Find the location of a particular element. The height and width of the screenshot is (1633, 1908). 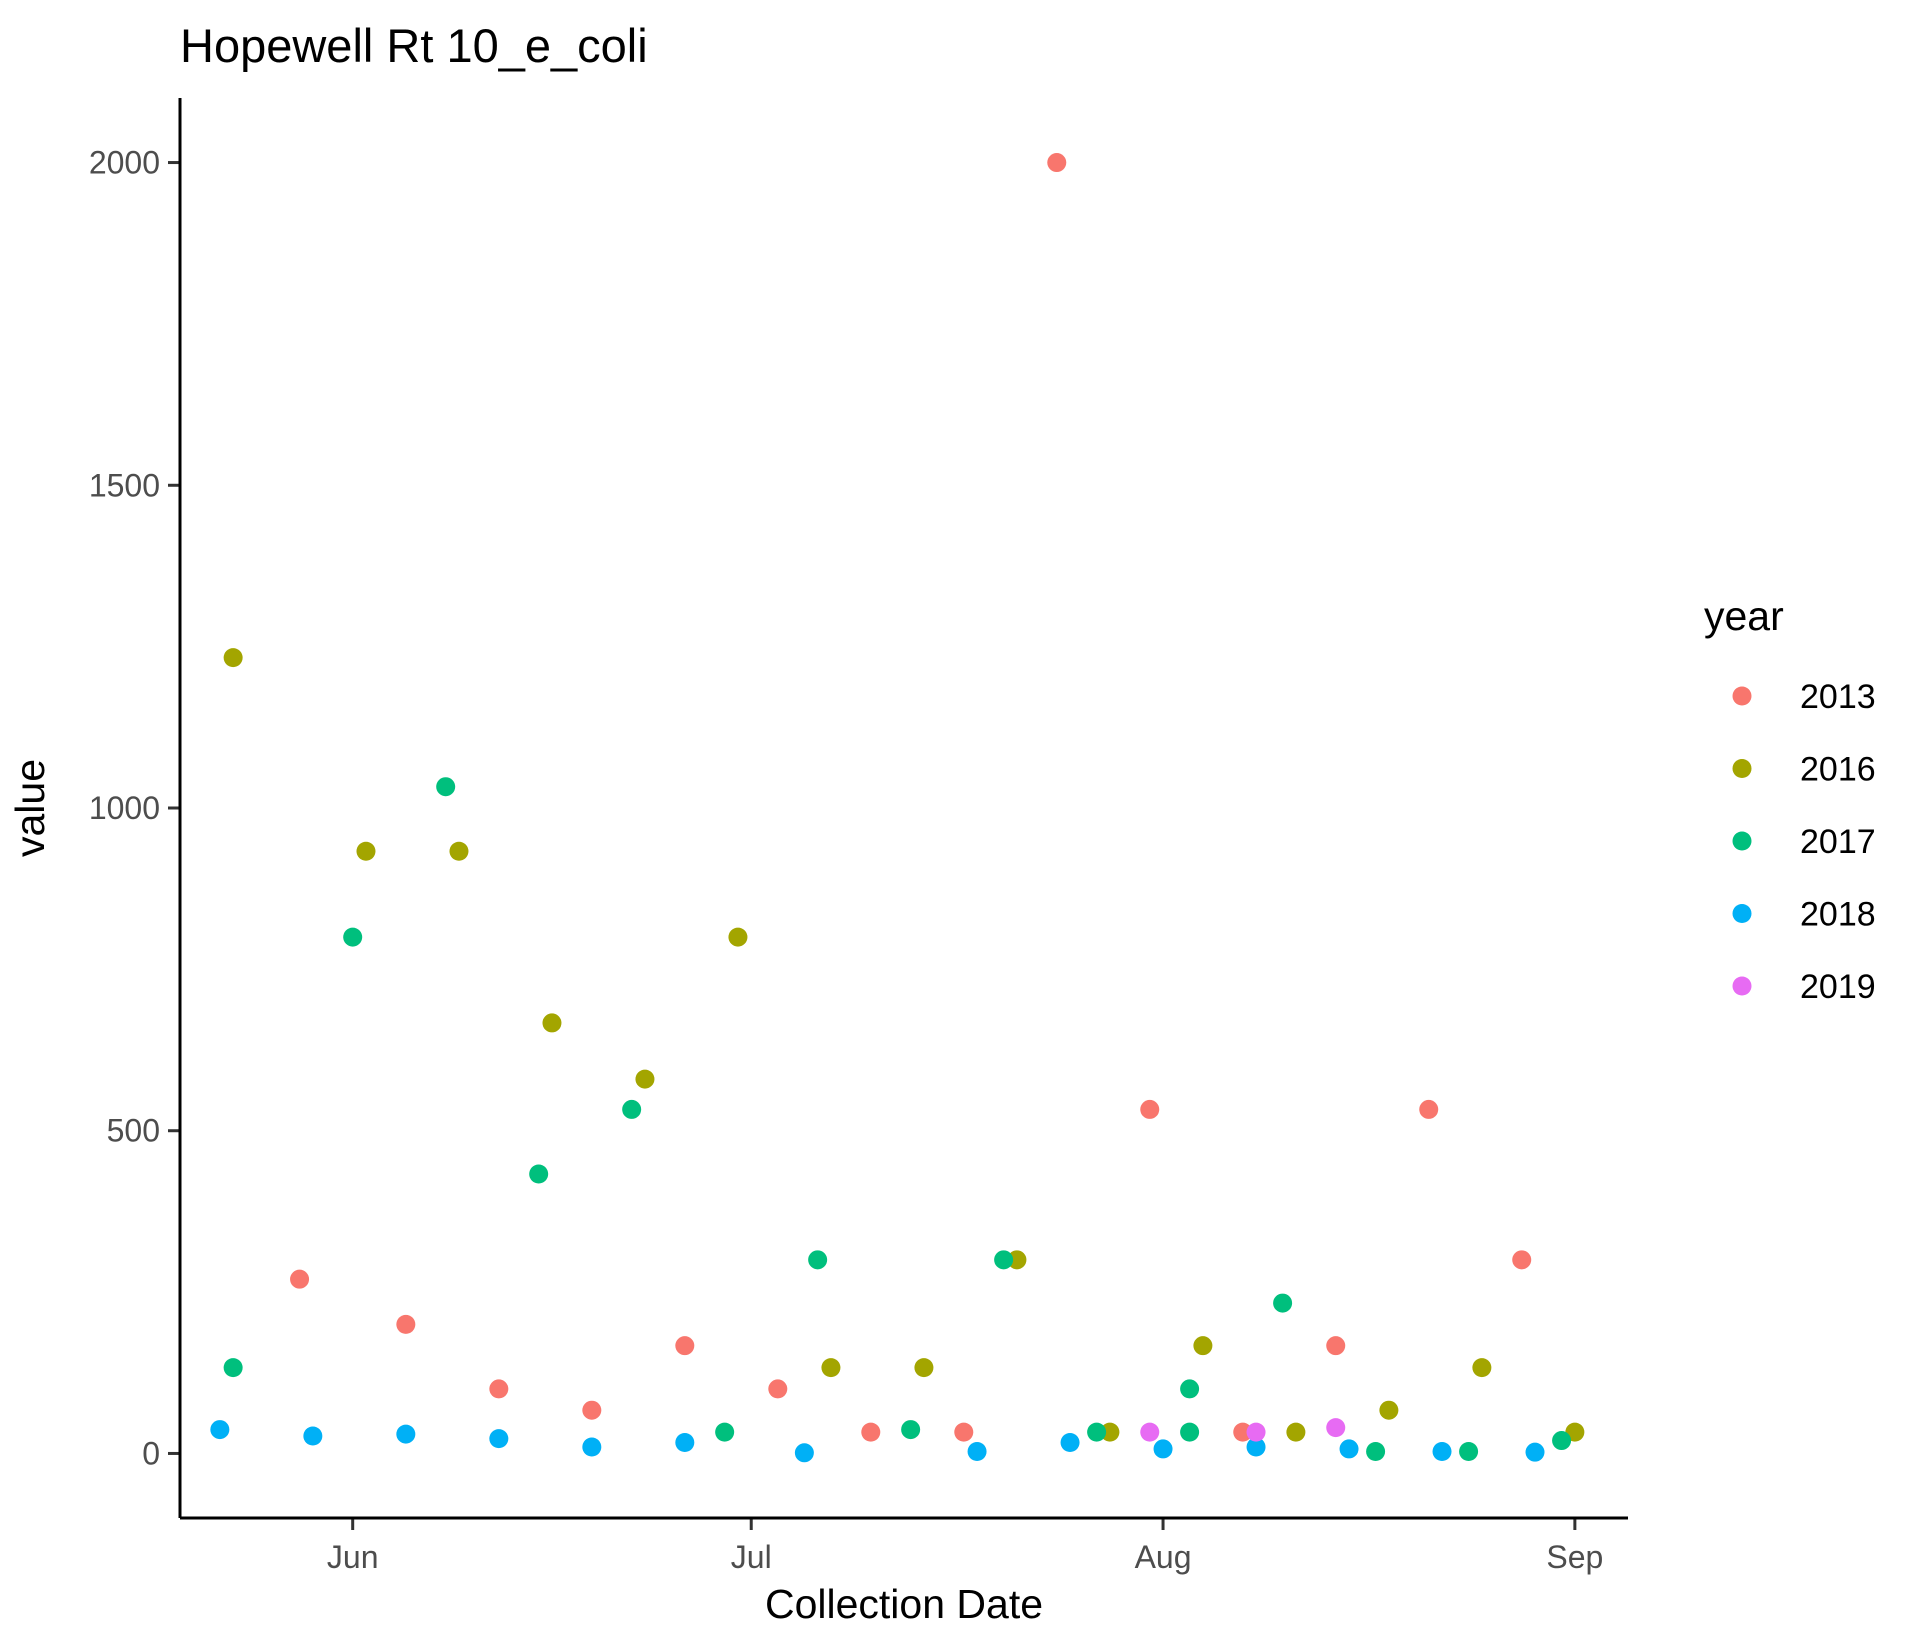

y-tick-label: 1500 is located at coordinates (124, 485).